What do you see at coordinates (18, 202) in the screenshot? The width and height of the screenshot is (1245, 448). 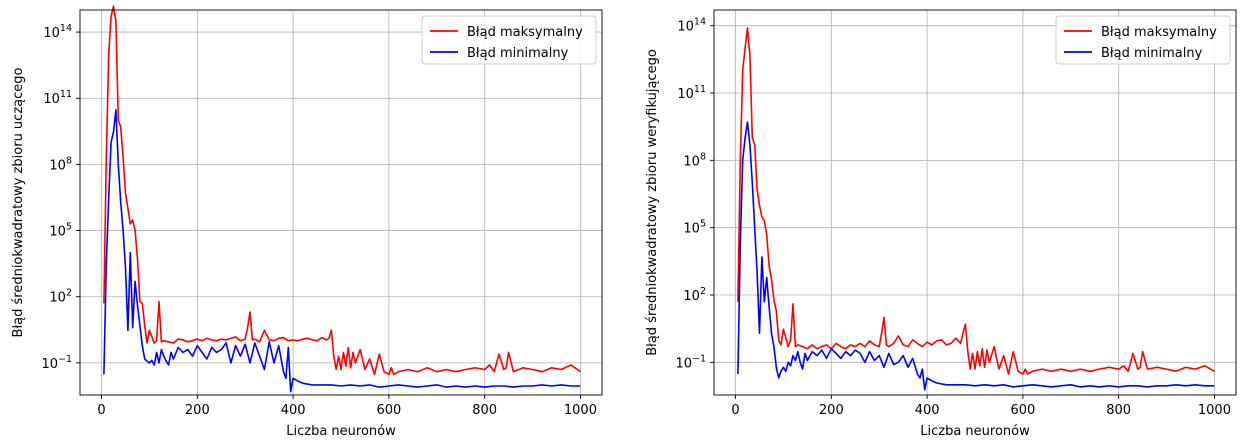 I see `y-axis-label: Błąd średniokwadratowy zbioru uczącego` at bounding box center [18, 202].